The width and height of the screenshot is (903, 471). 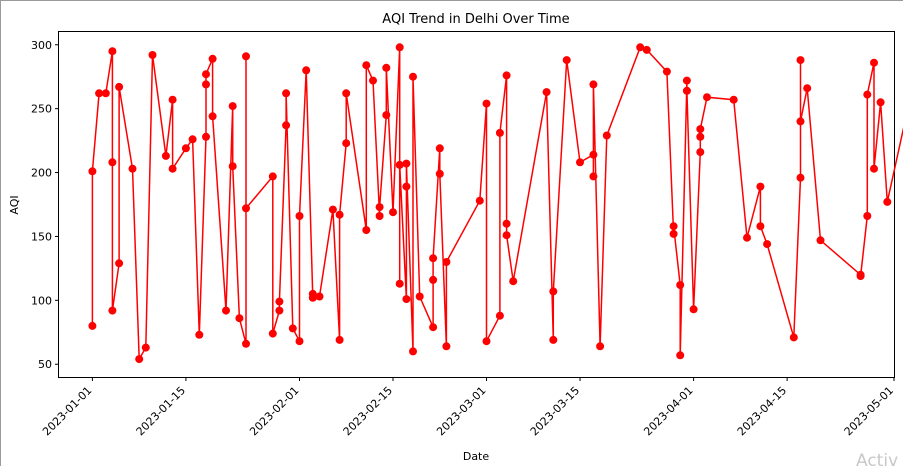 I want to click on y-tick-label: 150, so click(x=41, y=236).